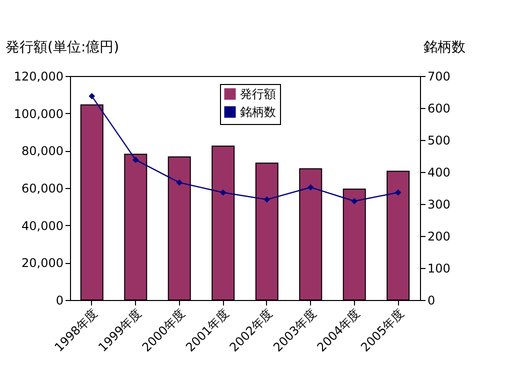  What do you see at coordinates (258, 94) in the screenshot?
I see `legend-label: 発行額` at bounding box center [258, 94].